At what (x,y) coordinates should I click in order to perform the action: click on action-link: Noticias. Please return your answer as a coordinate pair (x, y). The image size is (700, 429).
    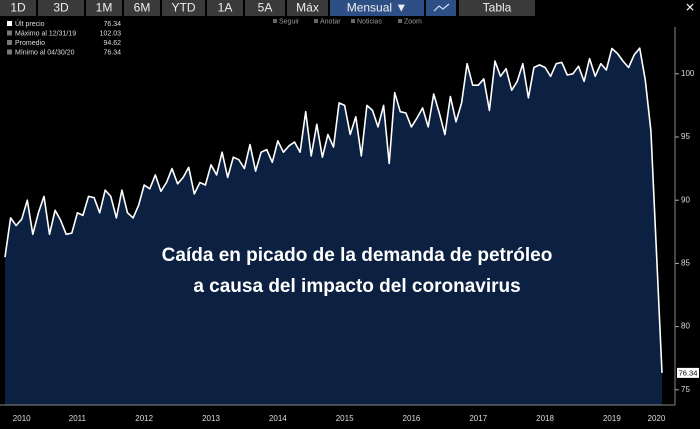
    Looking at the image, I should click on (369, 21).